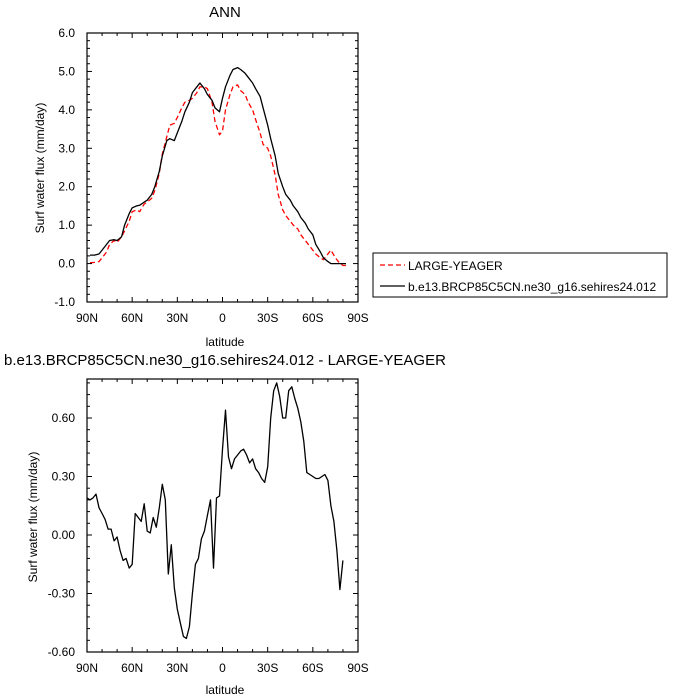 The height and width of the screenshot is (700, 700). What do you see at coordinates (312, 668) in the screenshot?
I see `chart-bottom-x-tick-label: 60S` at bounding box center [312, 668].